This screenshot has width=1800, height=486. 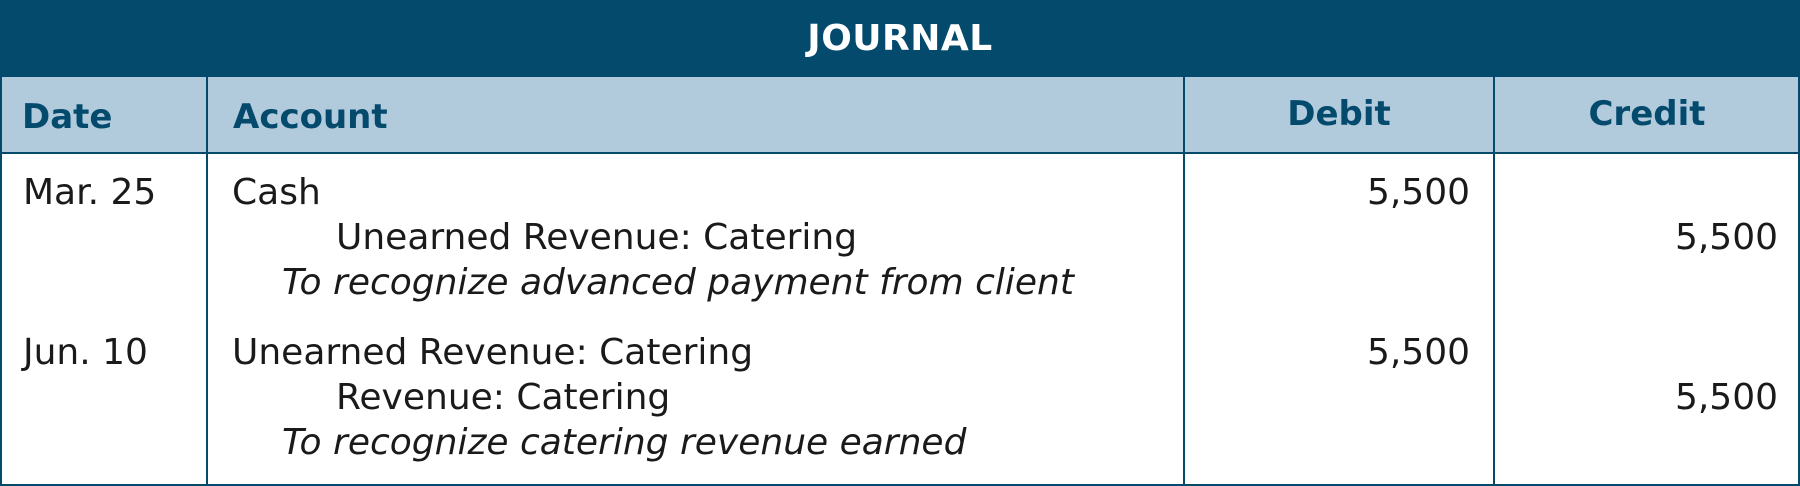 What do you see at coordinates (85, 352) in the screenshot?
I see `entry-date: Jun. 10` at bounding box center [85, 352].